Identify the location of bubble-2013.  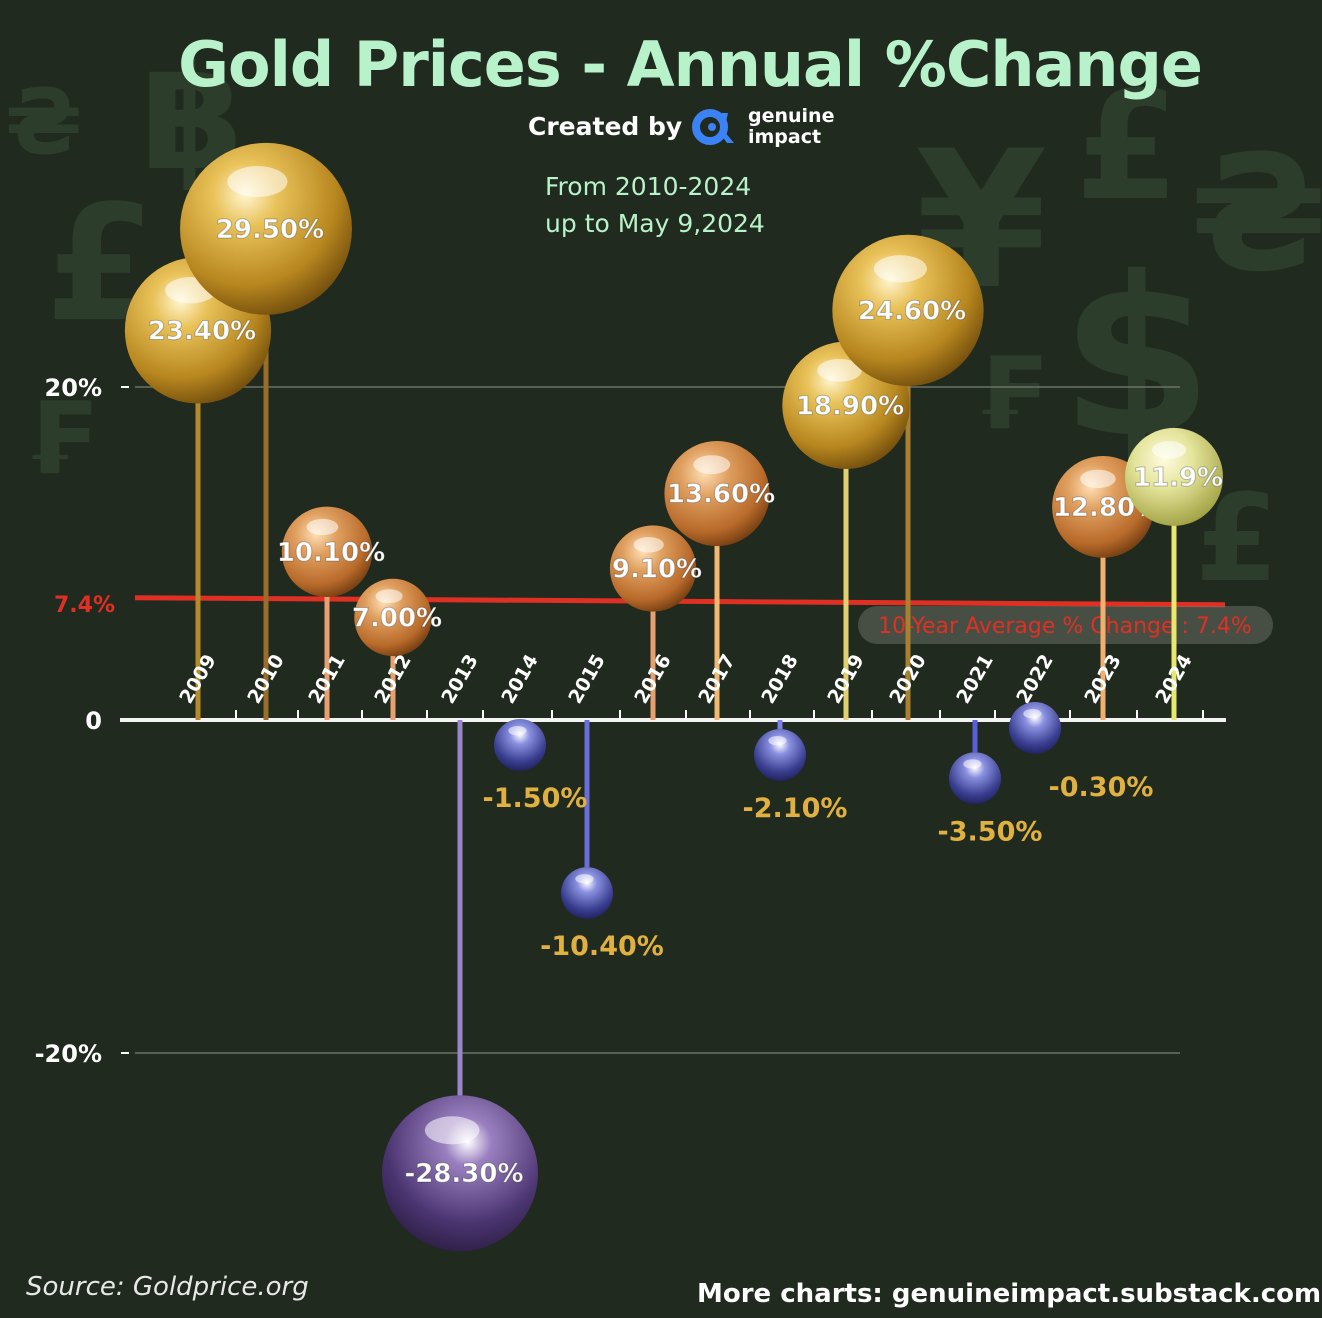
(460, 1173).